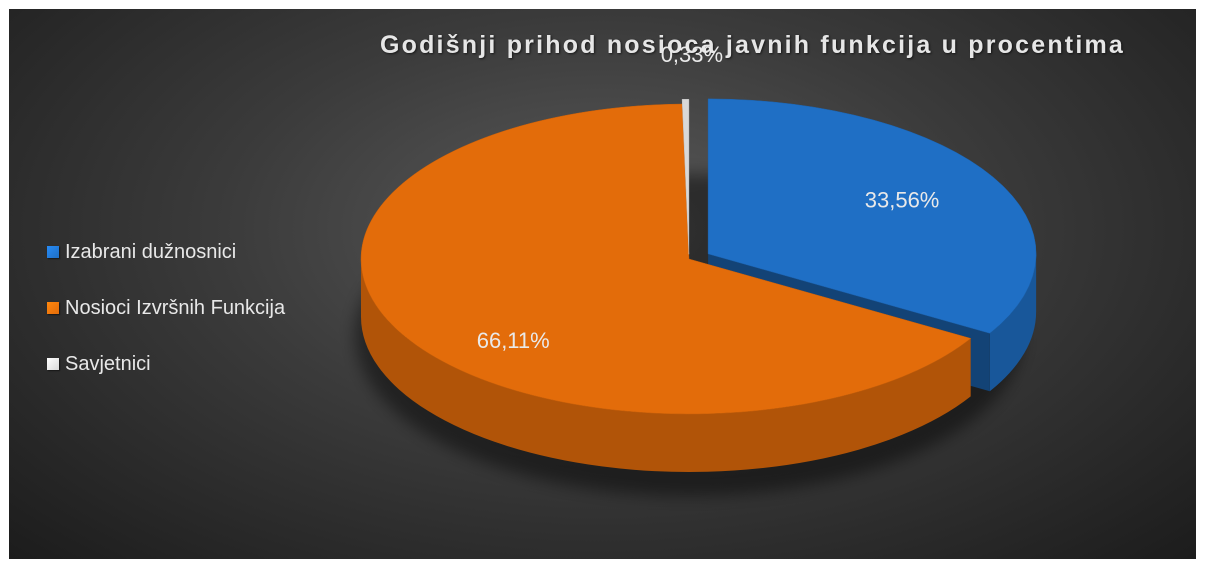 Image resolution: width=1205 pixels, height=568 pixels. I want to click on legend-item: Savjetnici, so click(166, 364).